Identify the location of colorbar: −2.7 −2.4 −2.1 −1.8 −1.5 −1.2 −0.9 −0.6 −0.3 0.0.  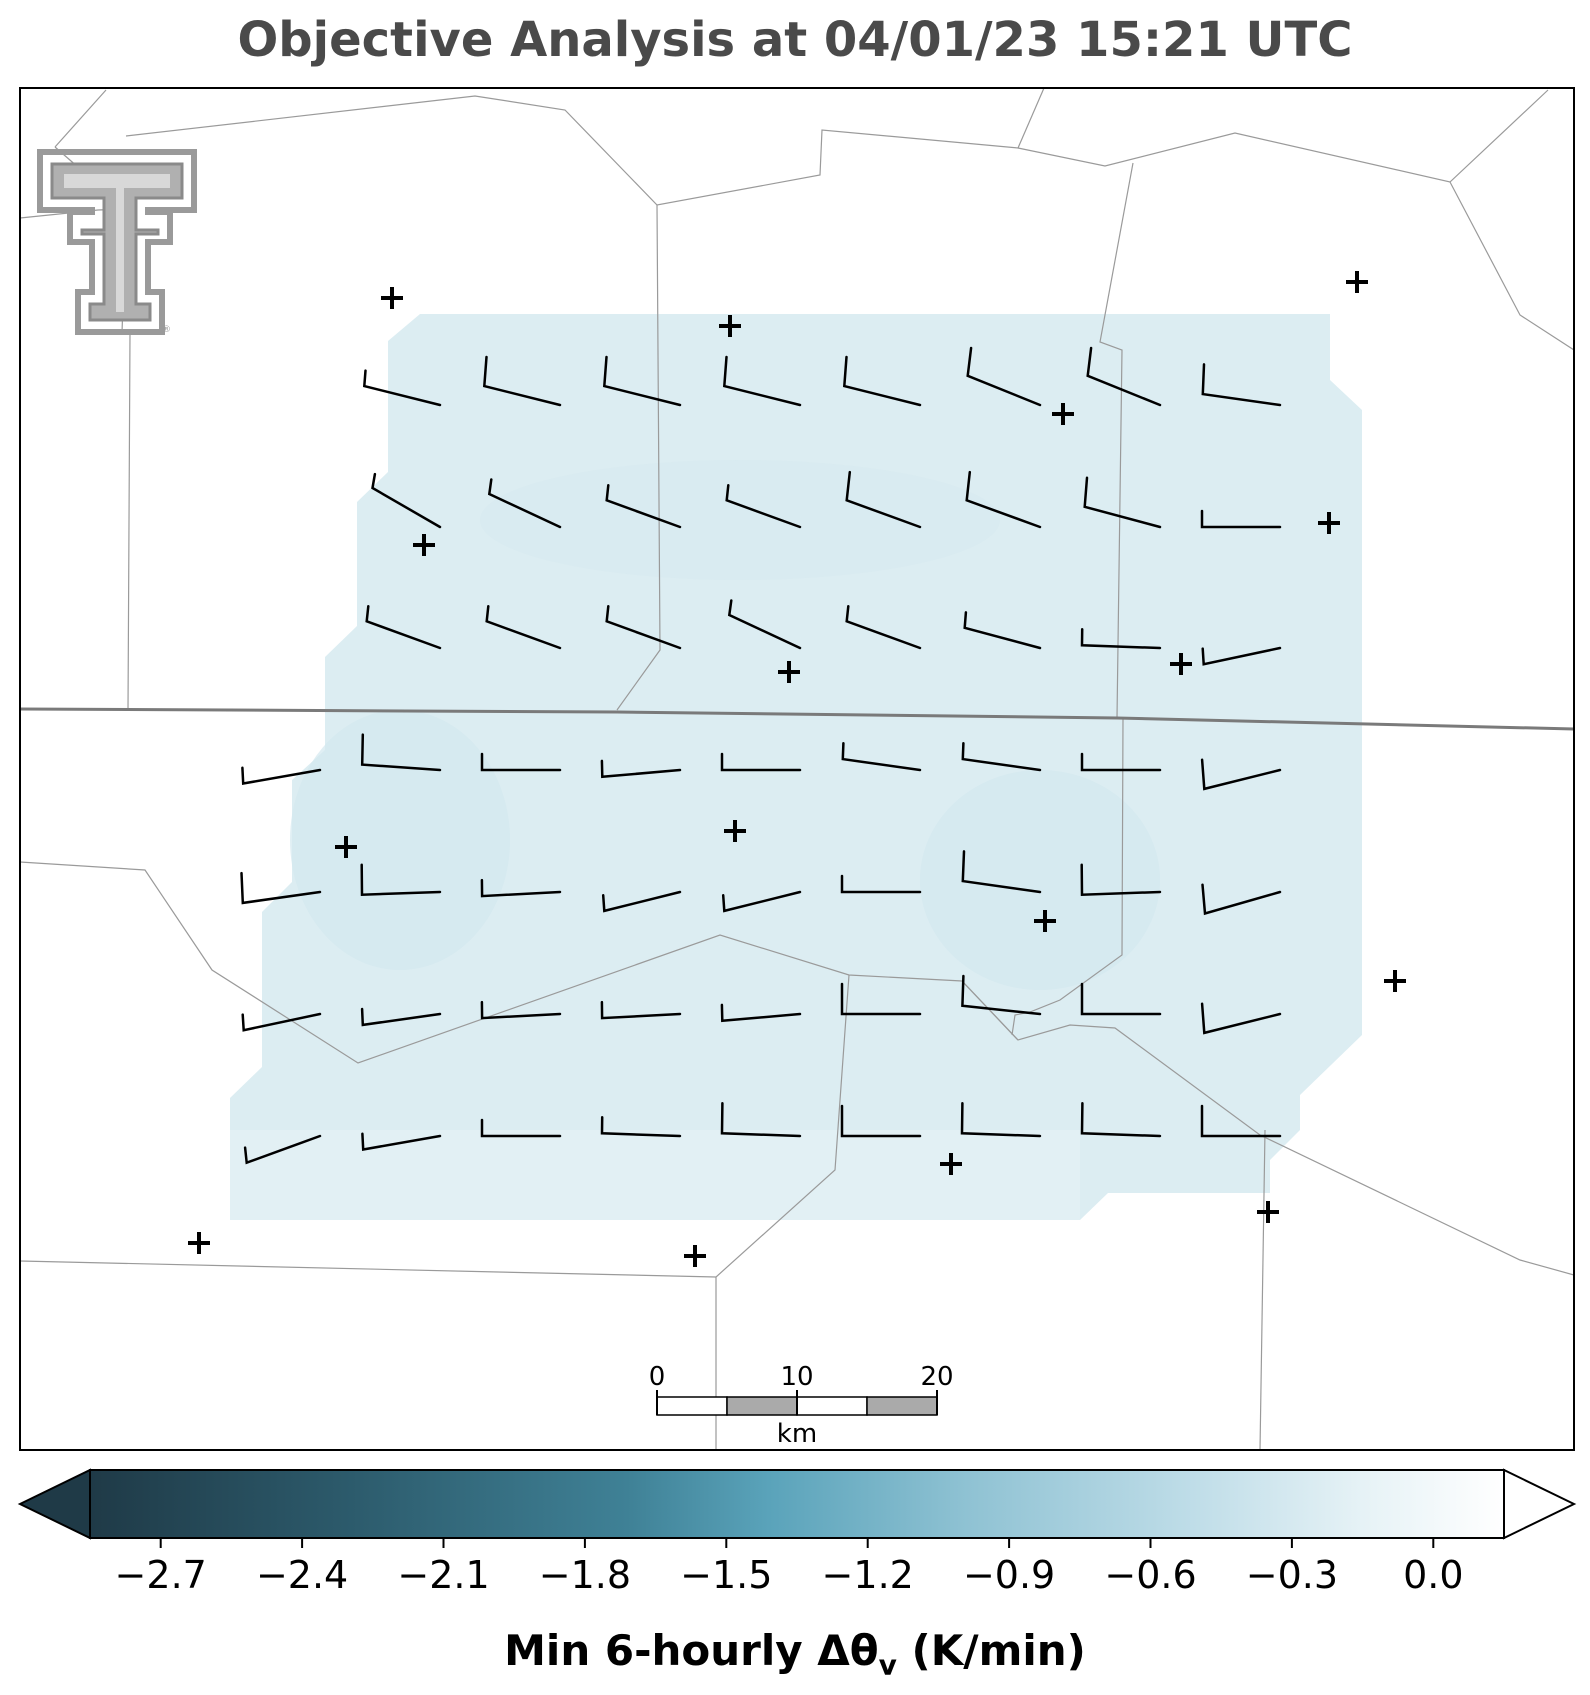
(797, 1532).